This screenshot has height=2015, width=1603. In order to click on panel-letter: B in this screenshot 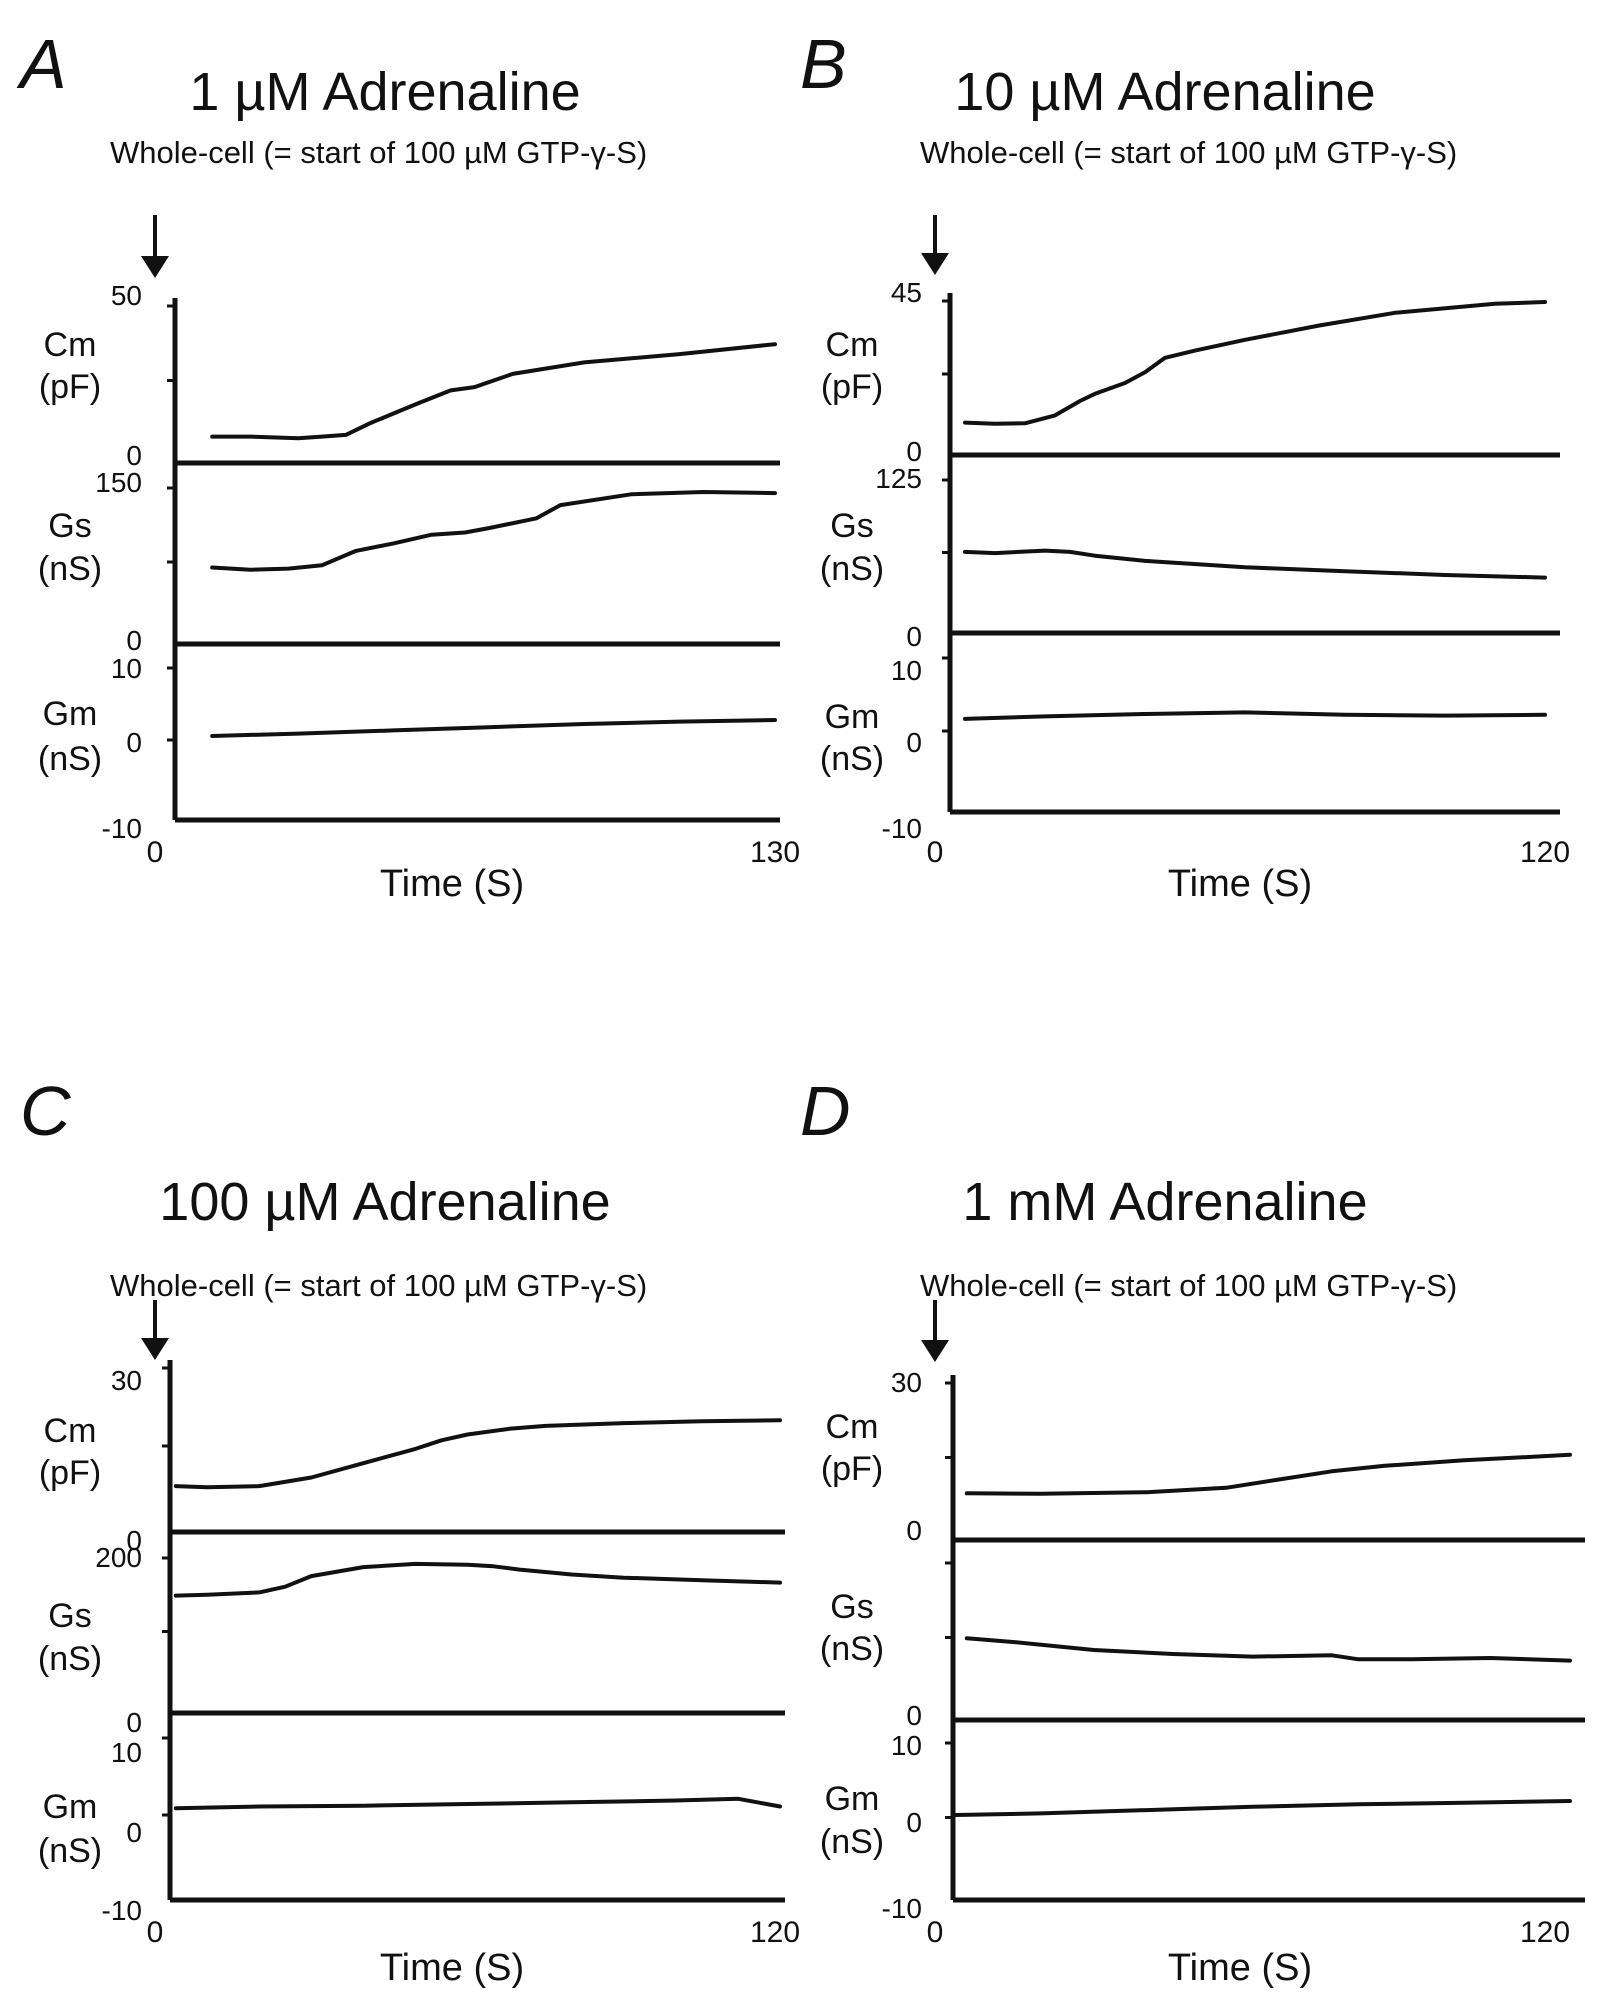, I will do `click(823, 64)`.